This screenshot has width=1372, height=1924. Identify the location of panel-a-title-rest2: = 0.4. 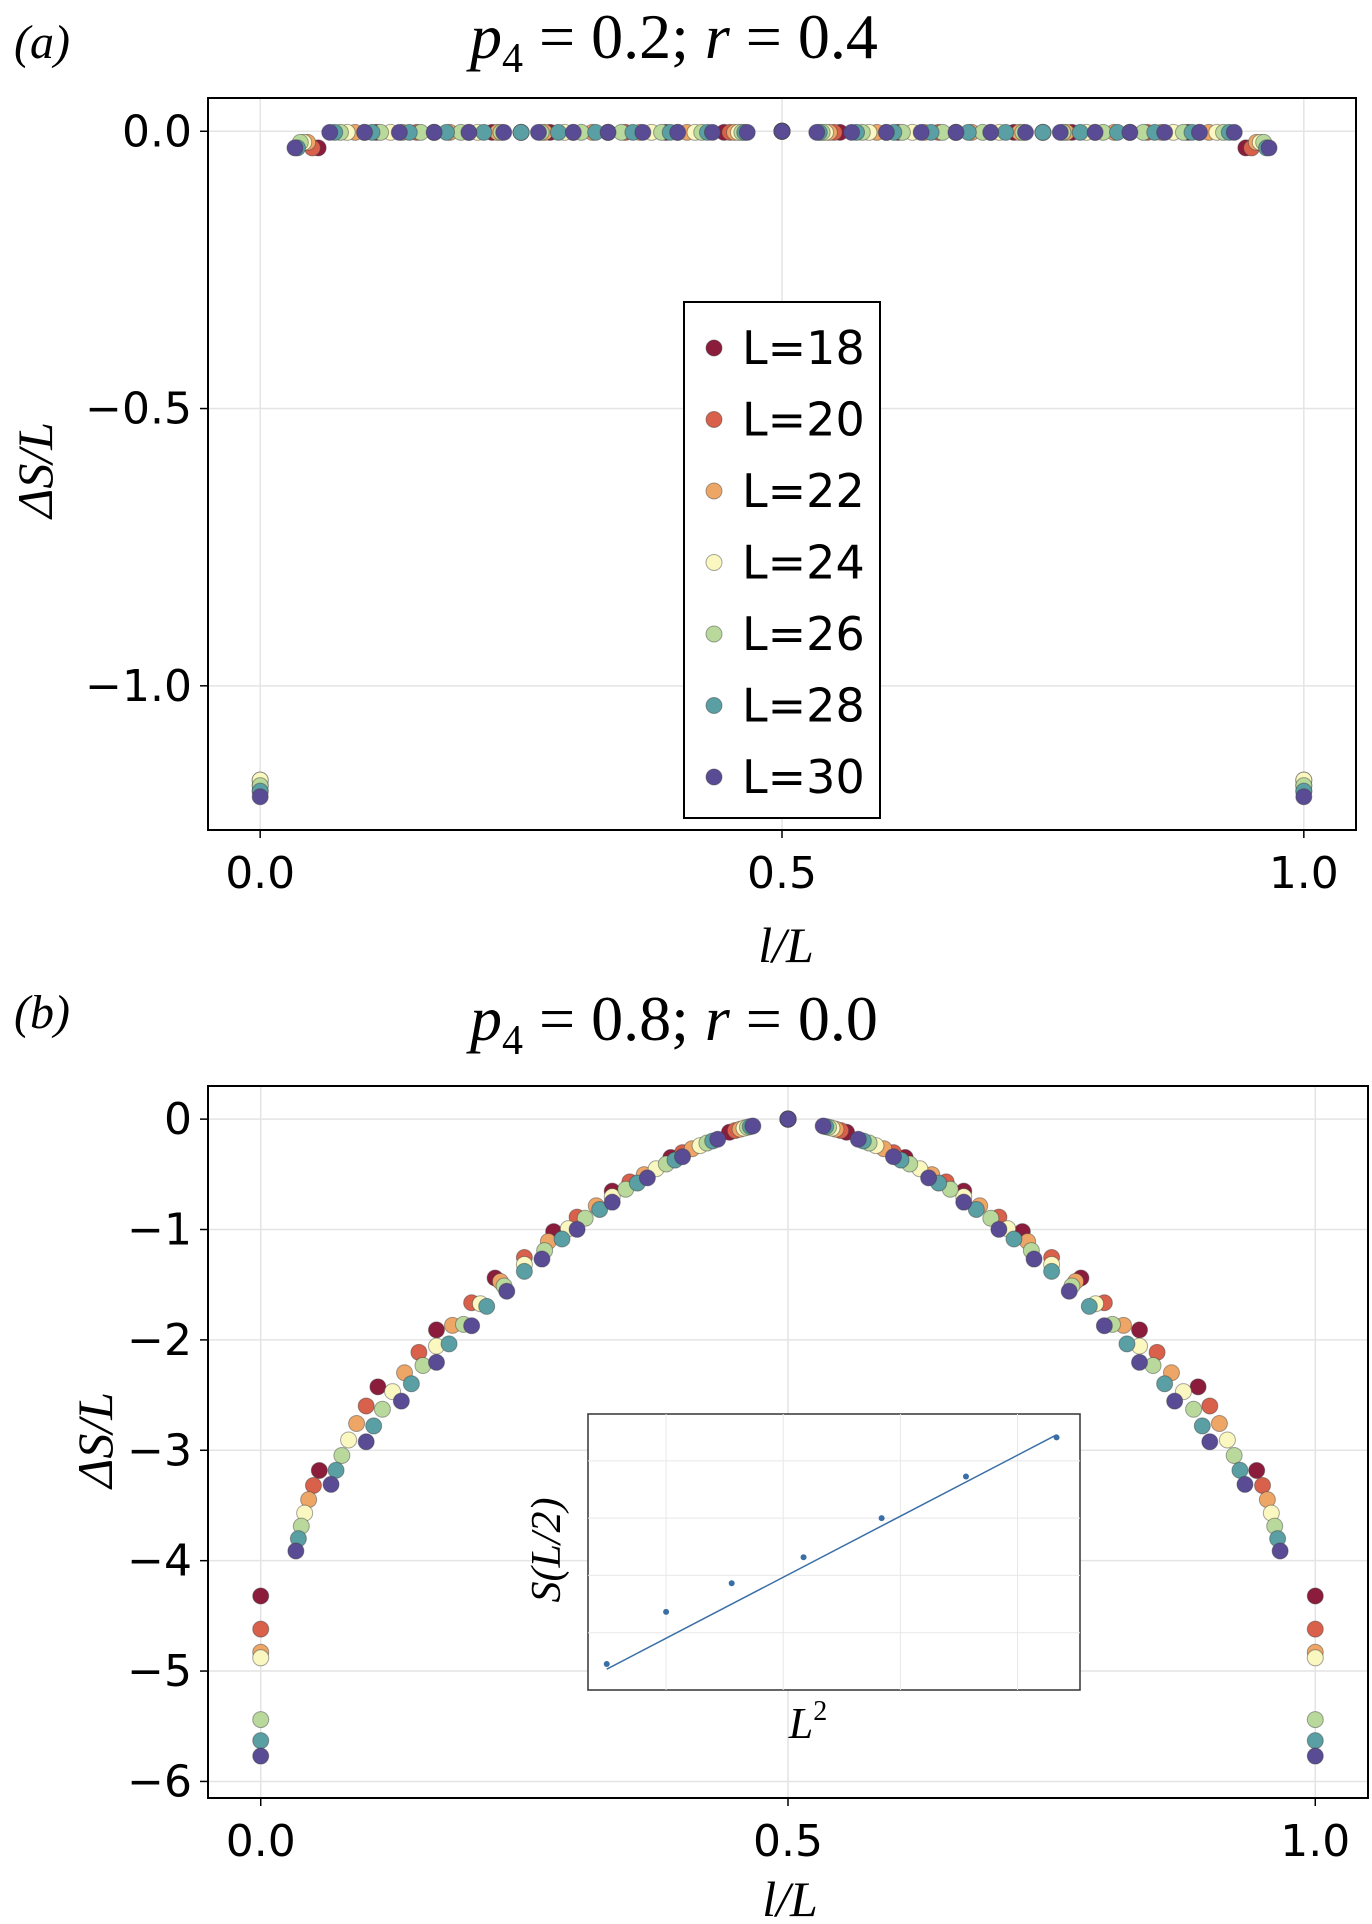
(804, 36).